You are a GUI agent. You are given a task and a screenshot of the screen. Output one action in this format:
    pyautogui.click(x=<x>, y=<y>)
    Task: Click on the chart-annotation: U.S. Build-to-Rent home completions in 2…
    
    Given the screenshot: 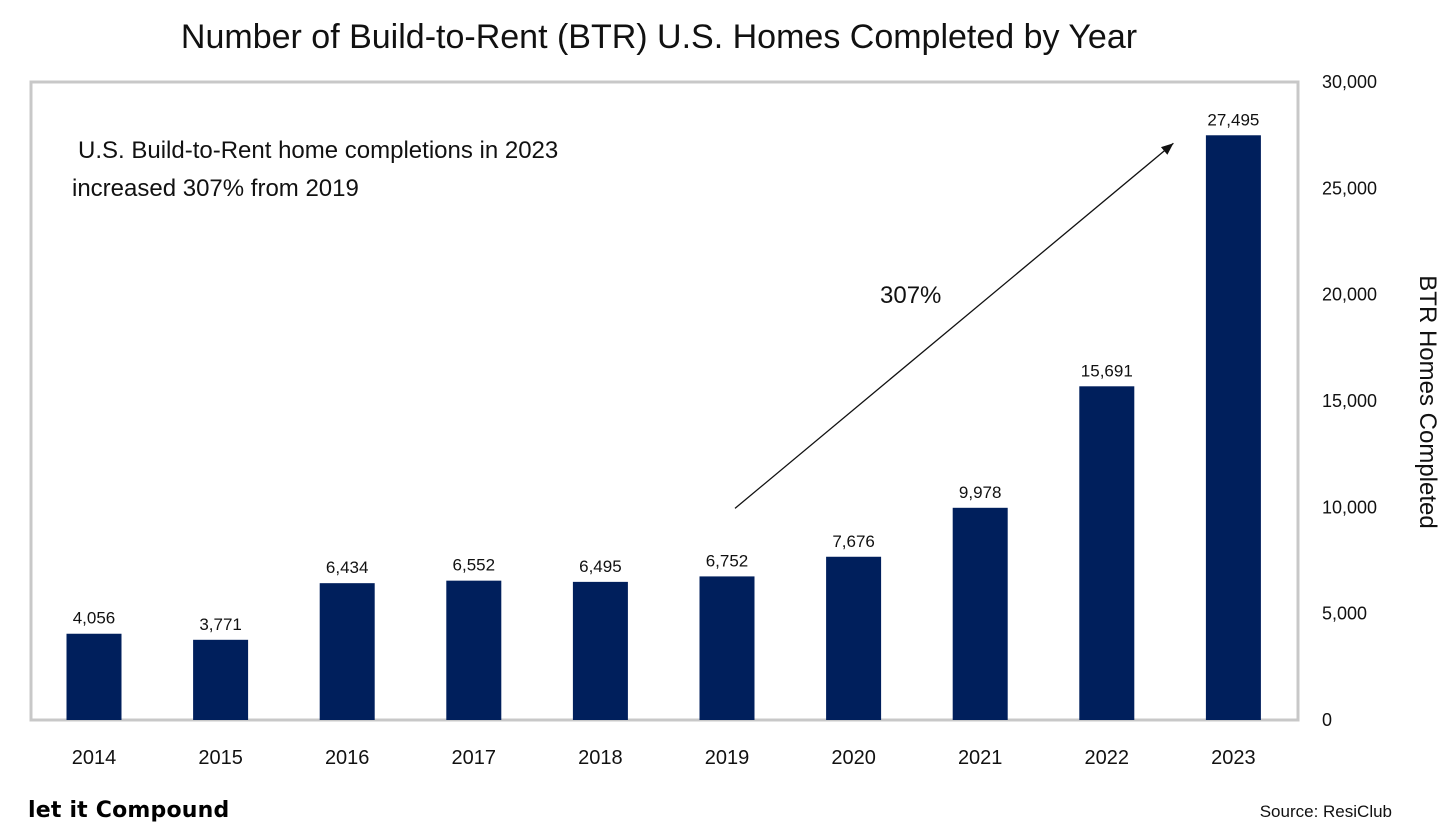 What is the action you would take?
    pyautogui.click(x=392, y=170)
    